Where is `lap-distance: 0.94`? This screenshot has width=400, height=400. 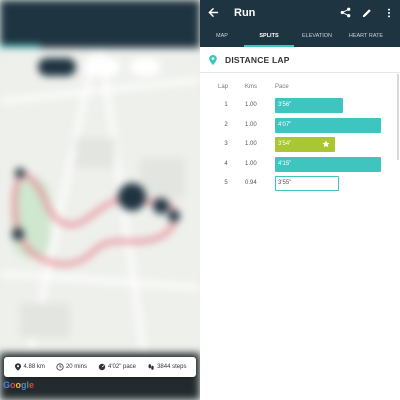
lap-distance: 0.94 is located at coordinates (251, 183).